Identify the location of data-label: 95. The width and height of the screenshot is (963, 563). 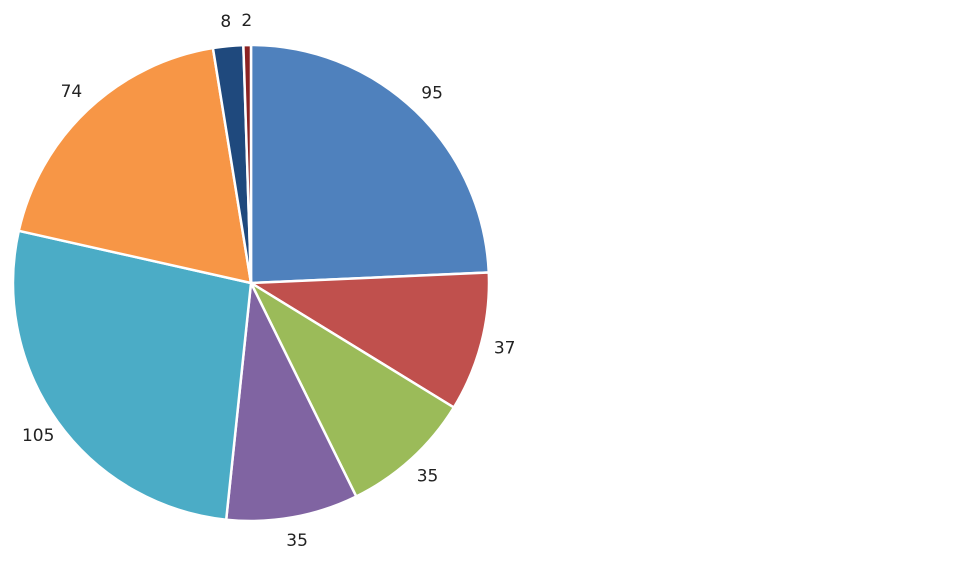
(432, 94).